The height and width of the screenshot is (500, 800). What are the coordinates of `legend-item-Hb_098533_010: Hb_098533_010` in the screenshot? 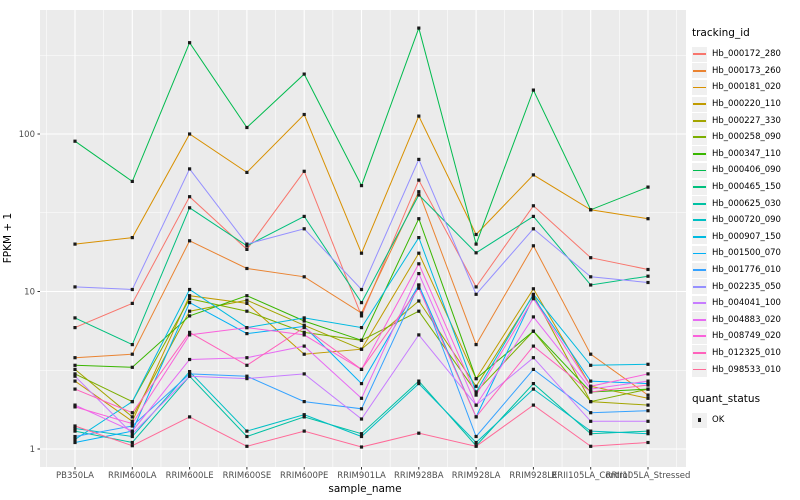 It's located at (745, 369).